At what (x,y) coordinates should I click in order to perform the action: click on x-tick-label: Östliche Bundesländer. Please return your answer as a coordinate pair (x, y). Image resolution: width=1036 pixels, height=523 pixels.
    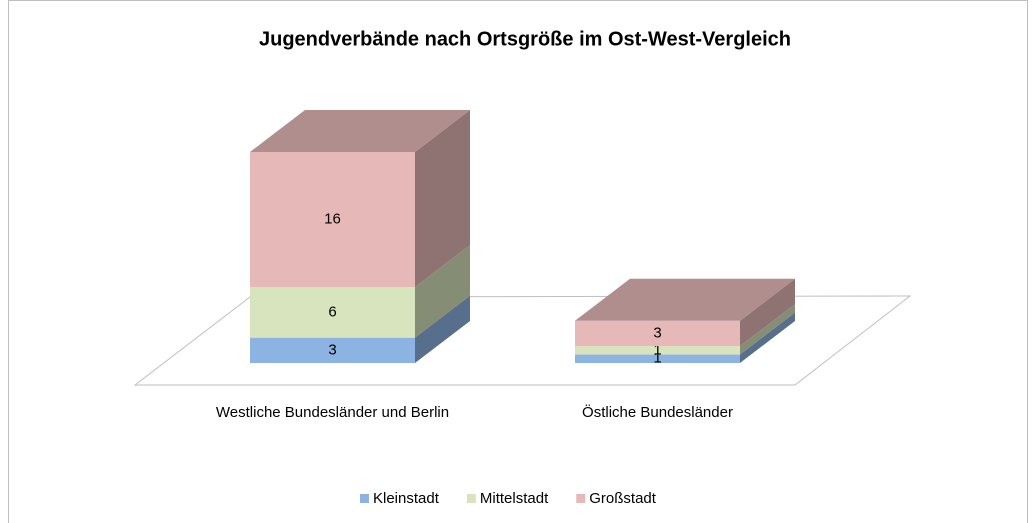
    Looking at the image, I should click on (657, 412).